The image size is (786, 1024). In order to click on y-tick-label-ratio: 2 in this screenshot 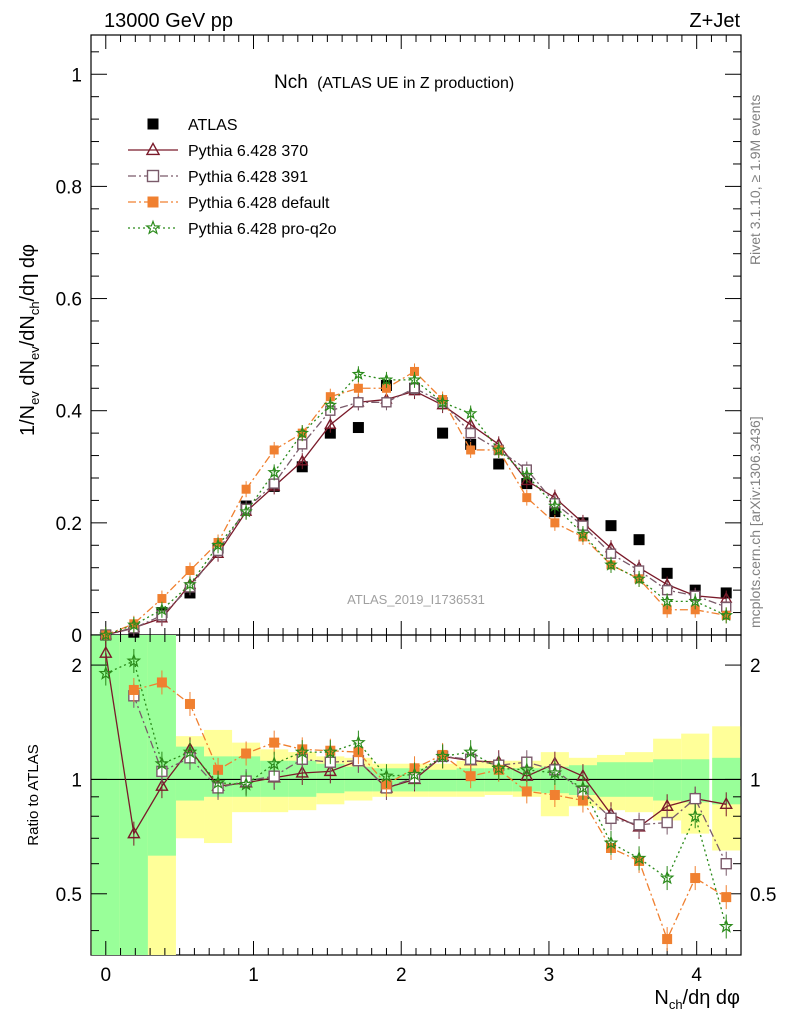, I will do `click(76, 666)`.